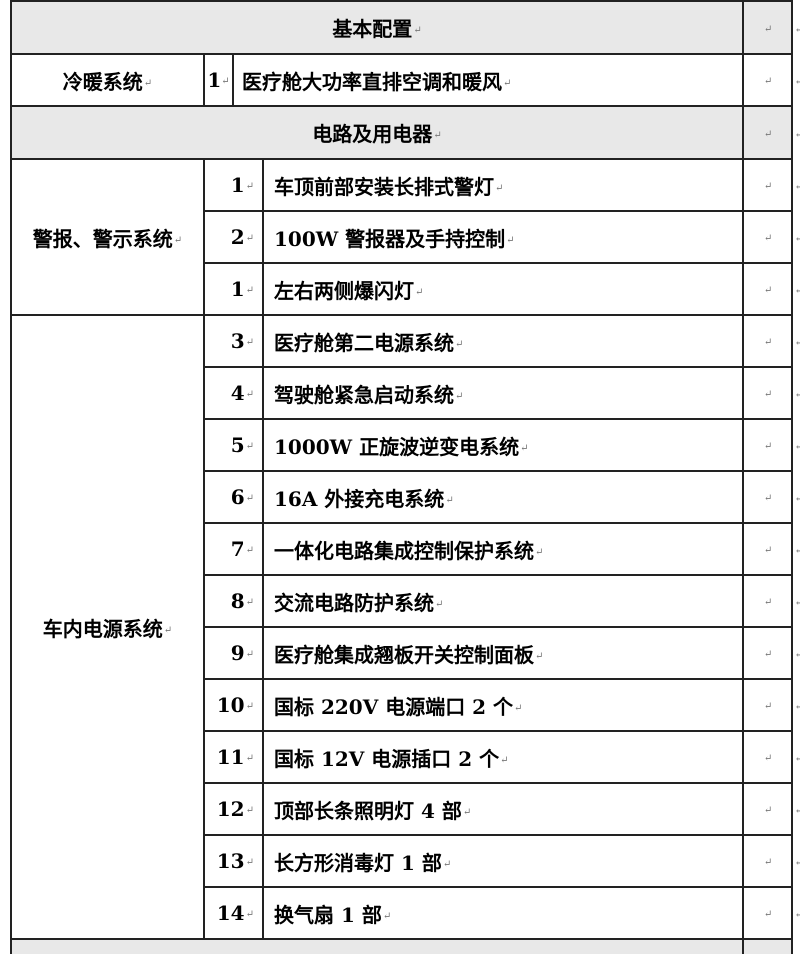 Image resolution: width=800 pixels, height=976 pixels. Describe the element at coordinates (237, 653) in the screenshot. I see `item-number: 9` at that location.